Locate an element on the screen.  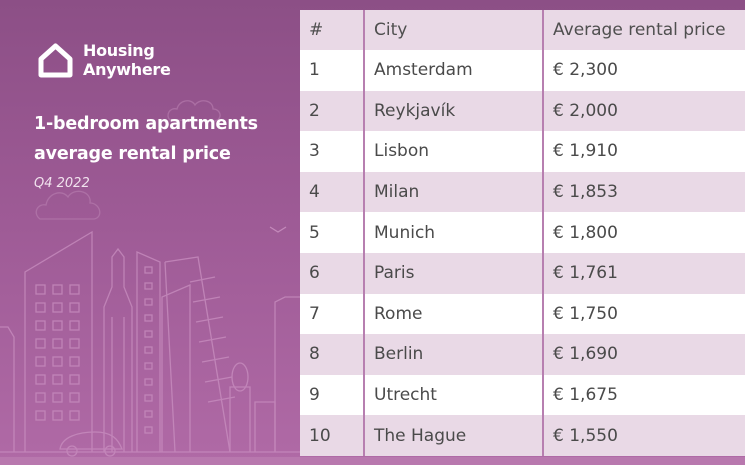
table-row: 7 Rome € 1,750 is located at coordinates (522, 314).